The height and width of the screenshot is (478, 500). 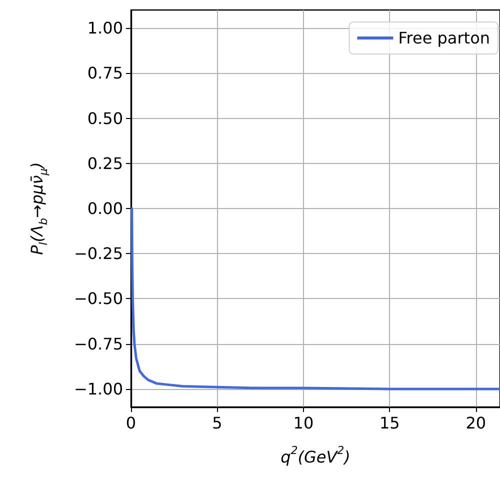 I want to click on x-tick-label: 0, so click(x=131, y=423).